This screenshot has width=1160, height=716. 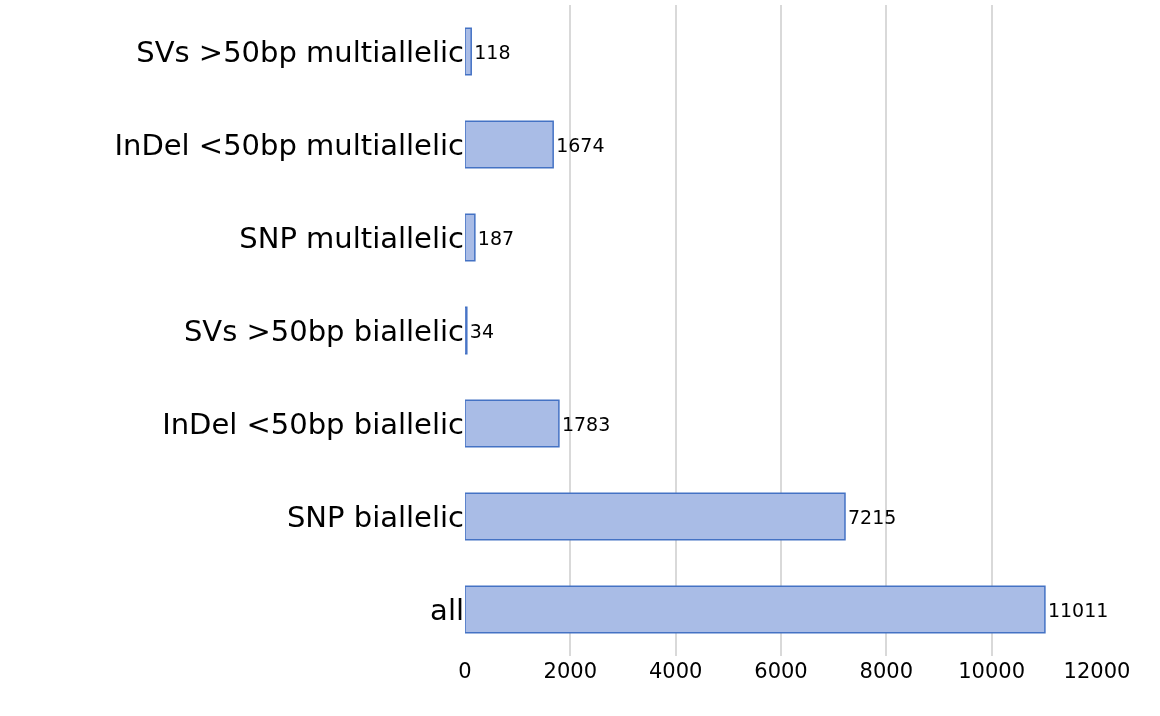 I want to click on x-tick-label: 10000, so click(x=992, y=671).